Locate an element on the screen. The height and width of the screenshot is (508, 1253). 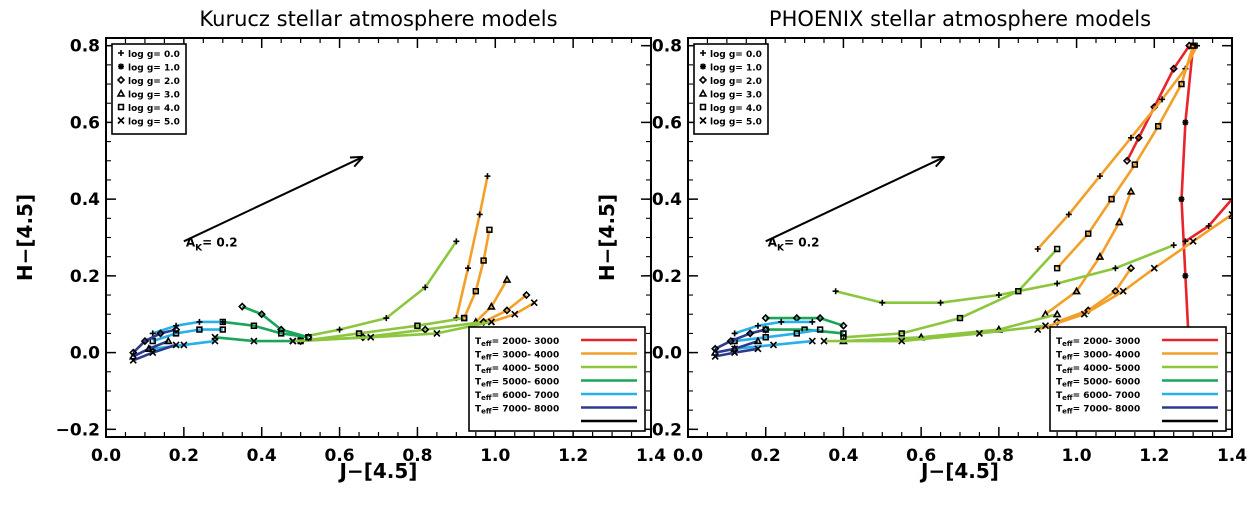
x-tick-label: 0.2 is located at coordinates (184, 456).